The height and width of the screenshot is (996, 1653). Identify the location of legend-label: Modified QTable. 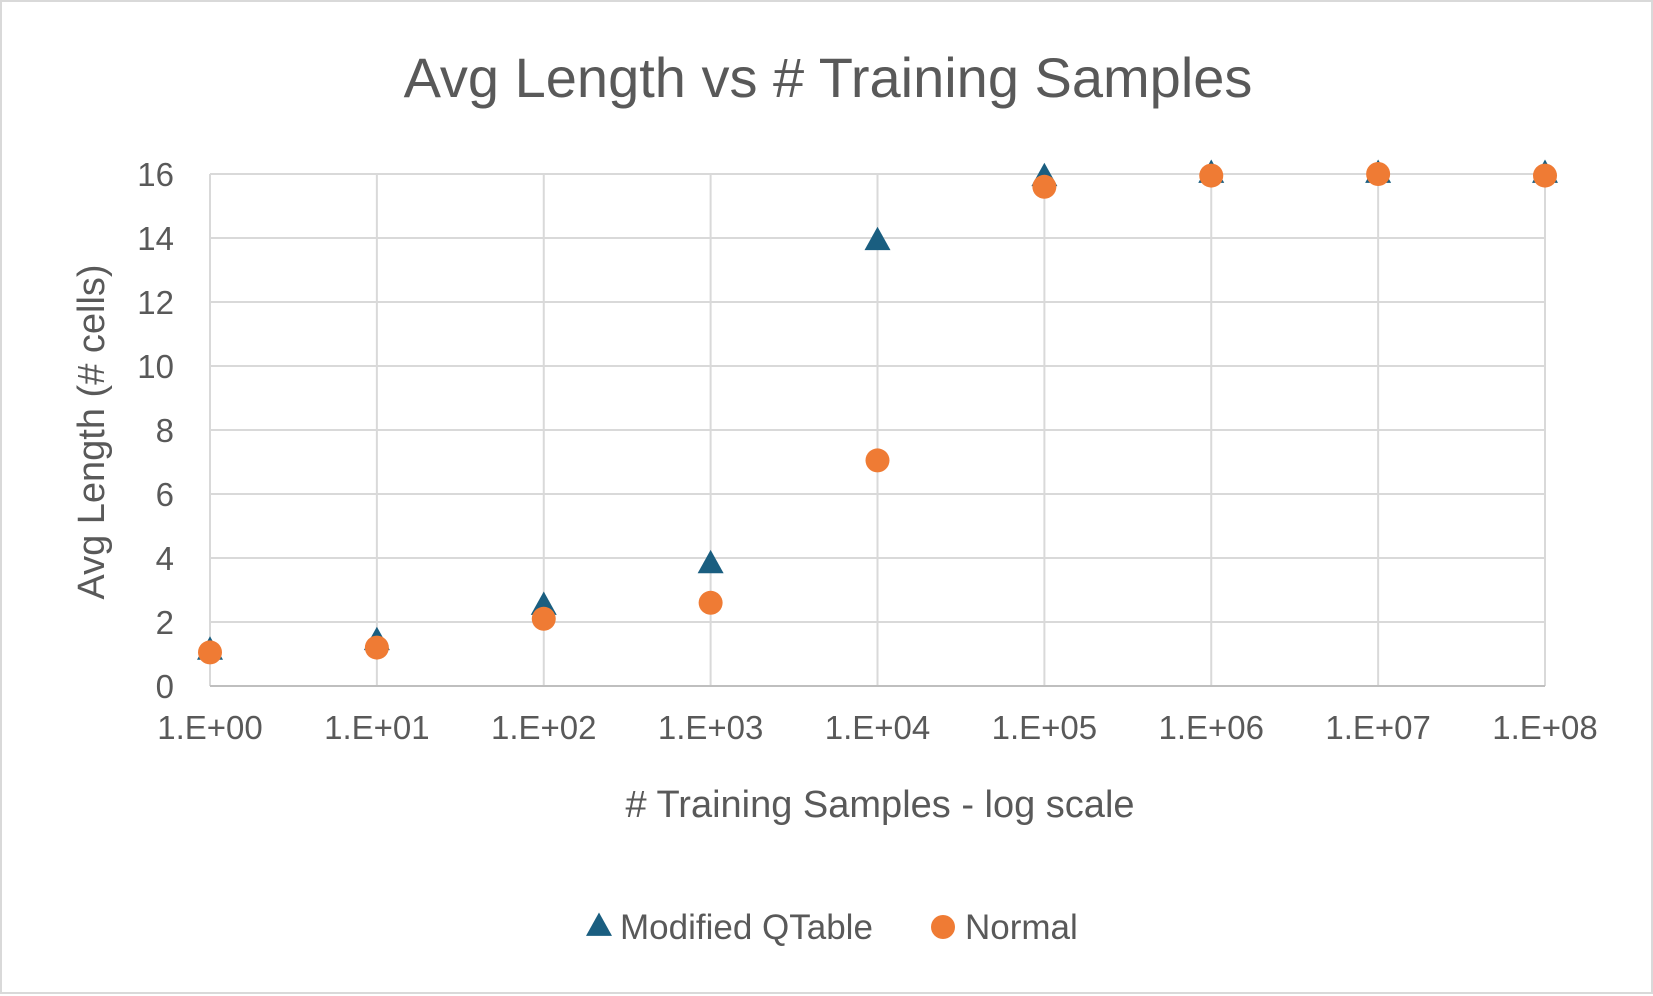
(746, 927).